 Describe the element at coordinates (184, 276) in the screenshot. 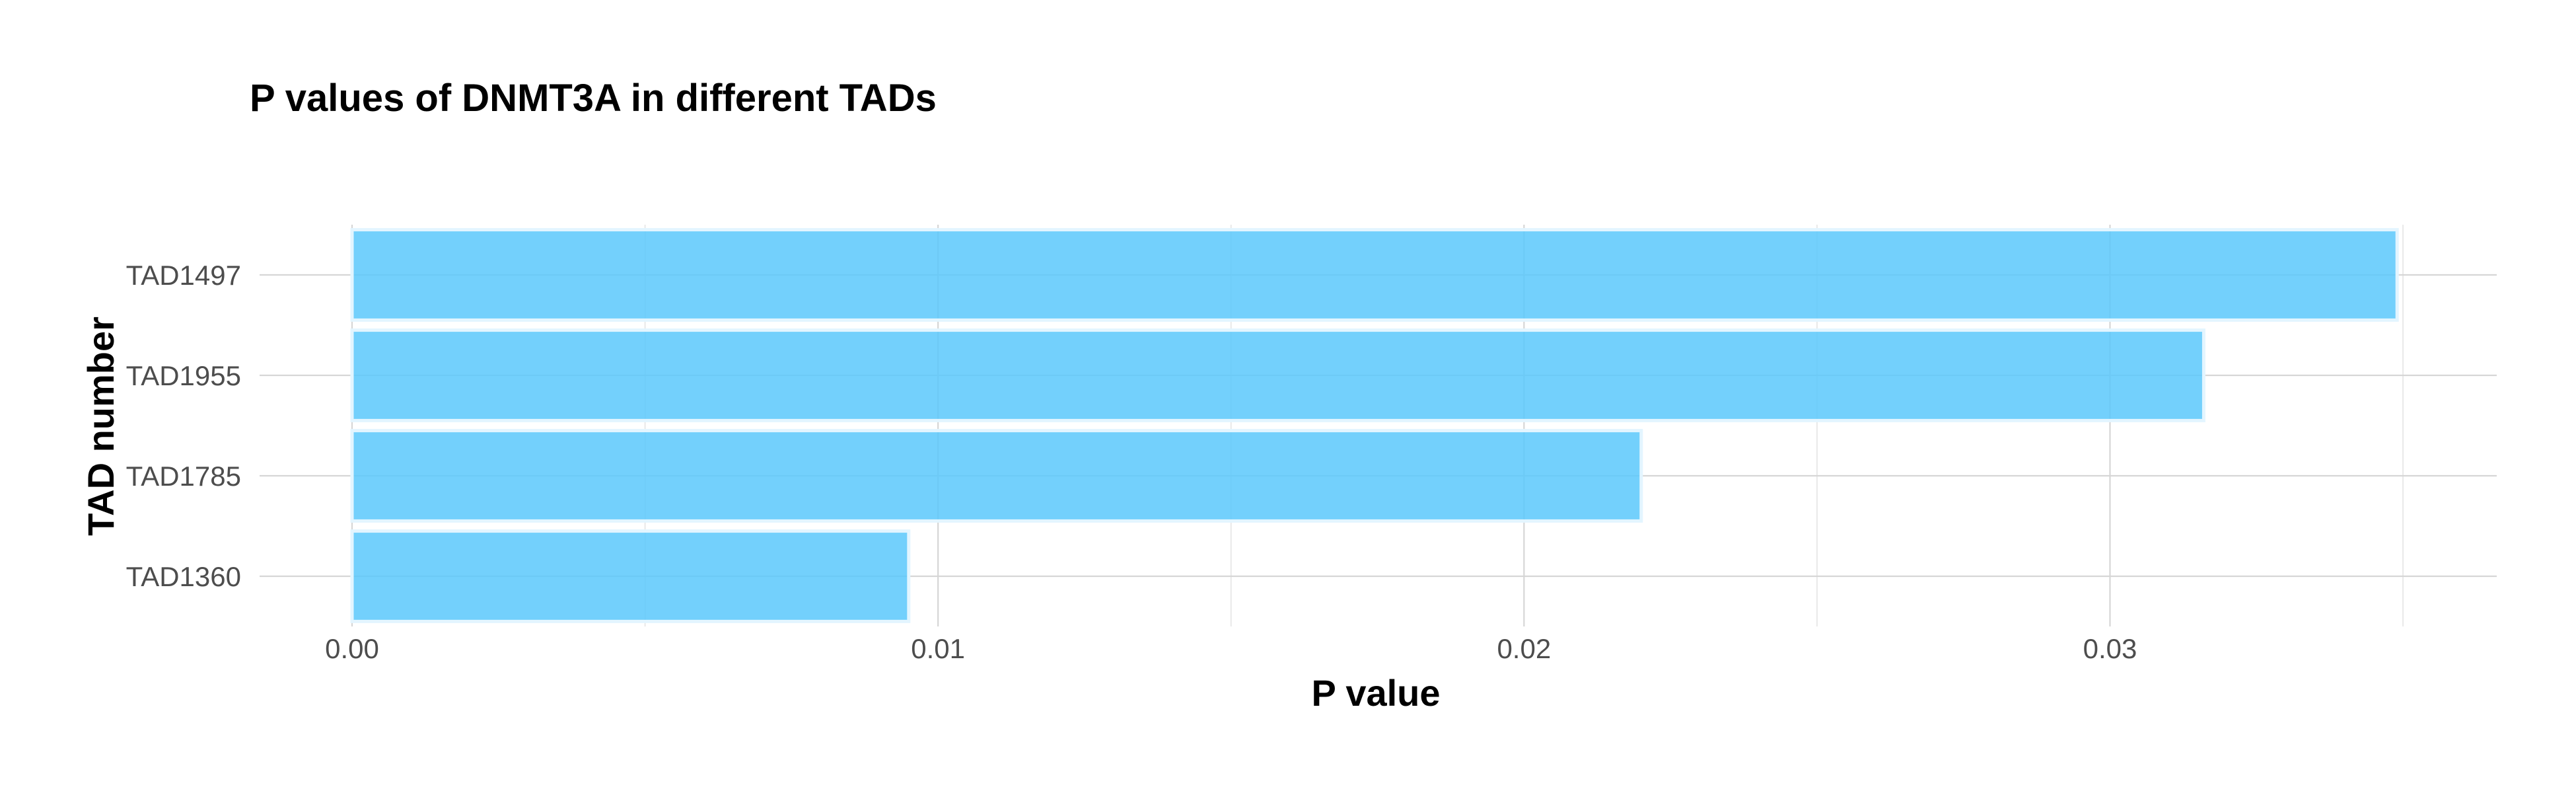

I see `y-tick-label: TAD1497` at that location.